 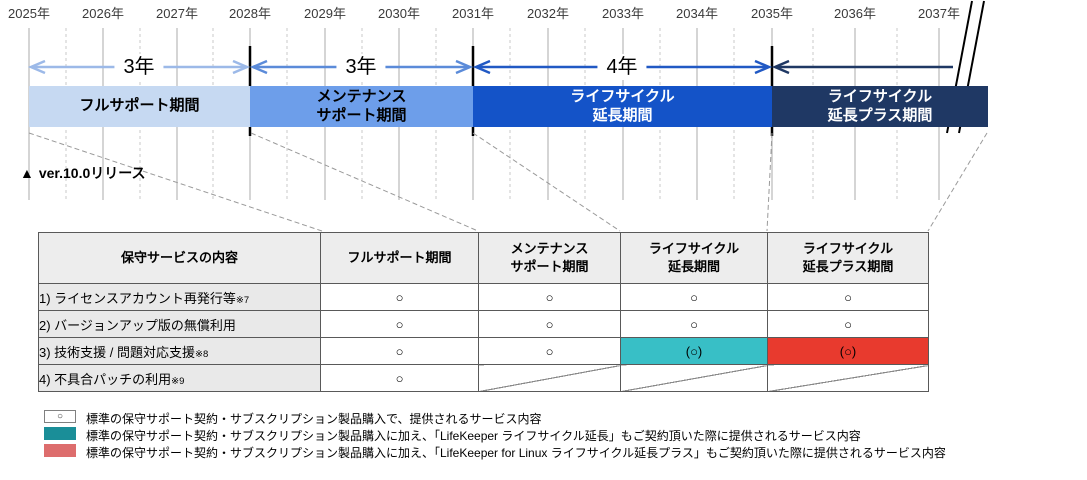 What do you see at coordinates (694, 351) in the screenshot?
I see `cell-value-extension-contract: (○)` at bounding box center [694, 351].